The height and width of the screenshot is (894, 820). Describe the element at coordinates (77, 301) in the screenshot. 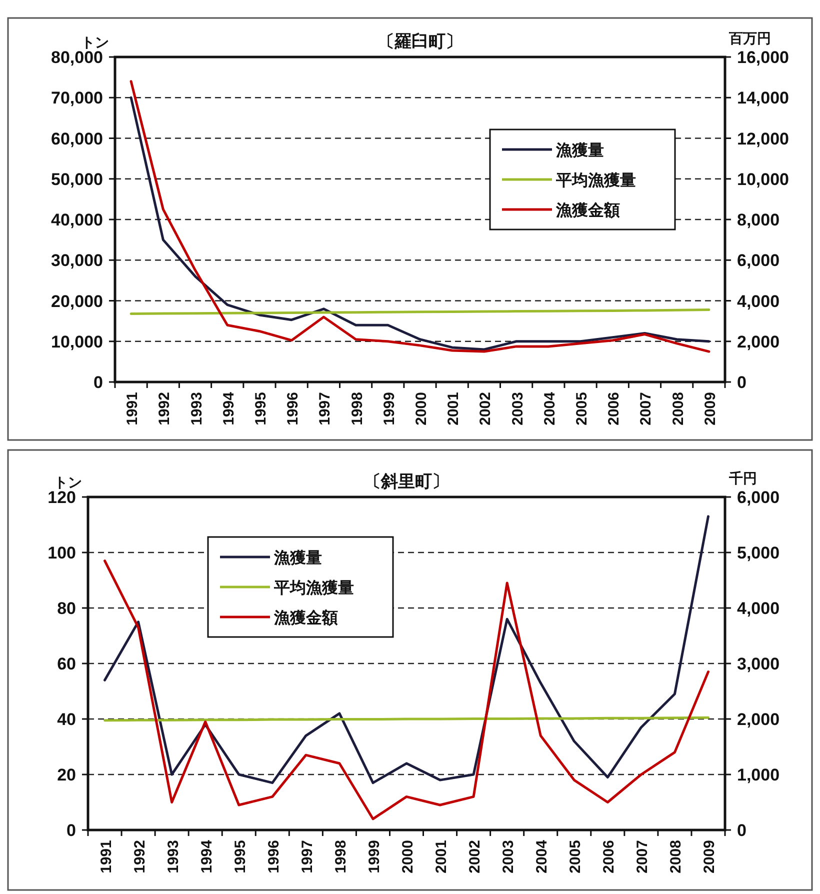

I see `y-tick-label: 20,000` at that location.